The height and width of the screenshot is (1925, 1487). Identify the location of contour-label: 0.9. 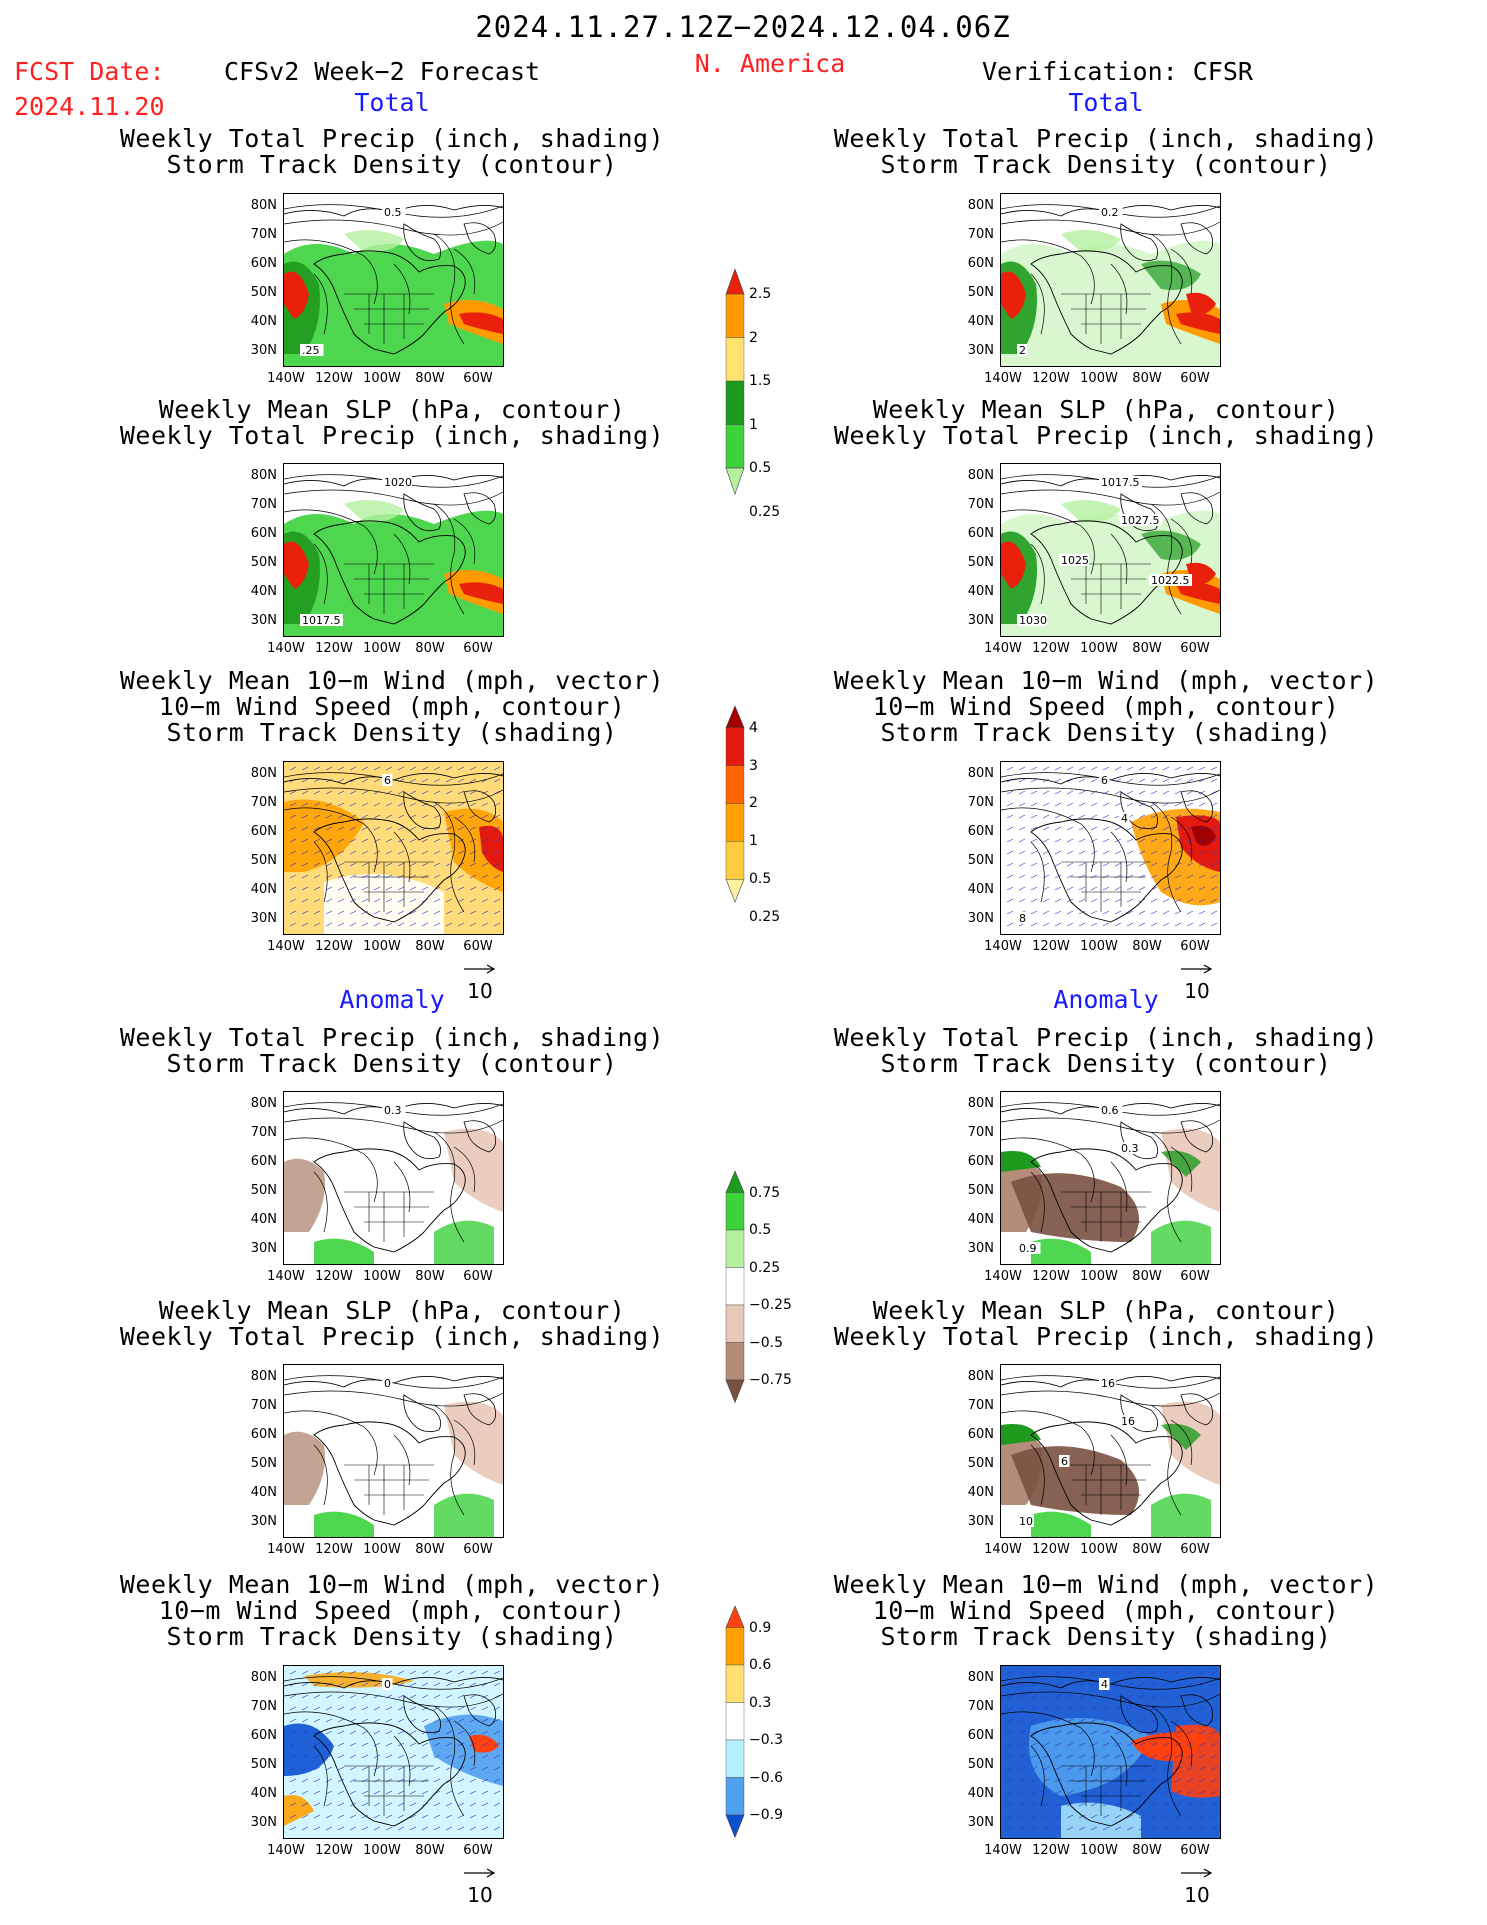
(1028, 1248).